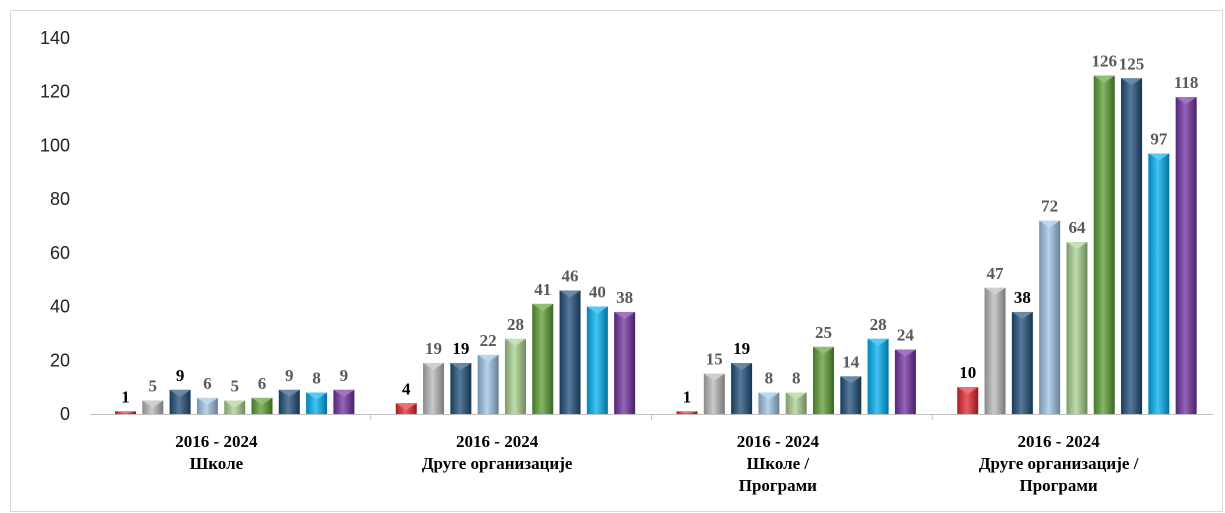 The image size is (1225, 513). What do you see at coordinates (60, 360) in the screenshot?
I see `y-tick-label: 20` at bounding box center [60, 360].